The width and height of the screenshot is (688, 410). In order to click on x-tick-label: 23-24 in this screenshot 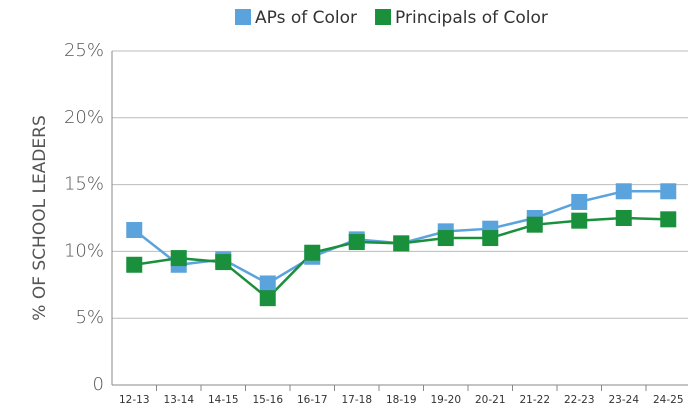, I will do `click(623, 400)`.